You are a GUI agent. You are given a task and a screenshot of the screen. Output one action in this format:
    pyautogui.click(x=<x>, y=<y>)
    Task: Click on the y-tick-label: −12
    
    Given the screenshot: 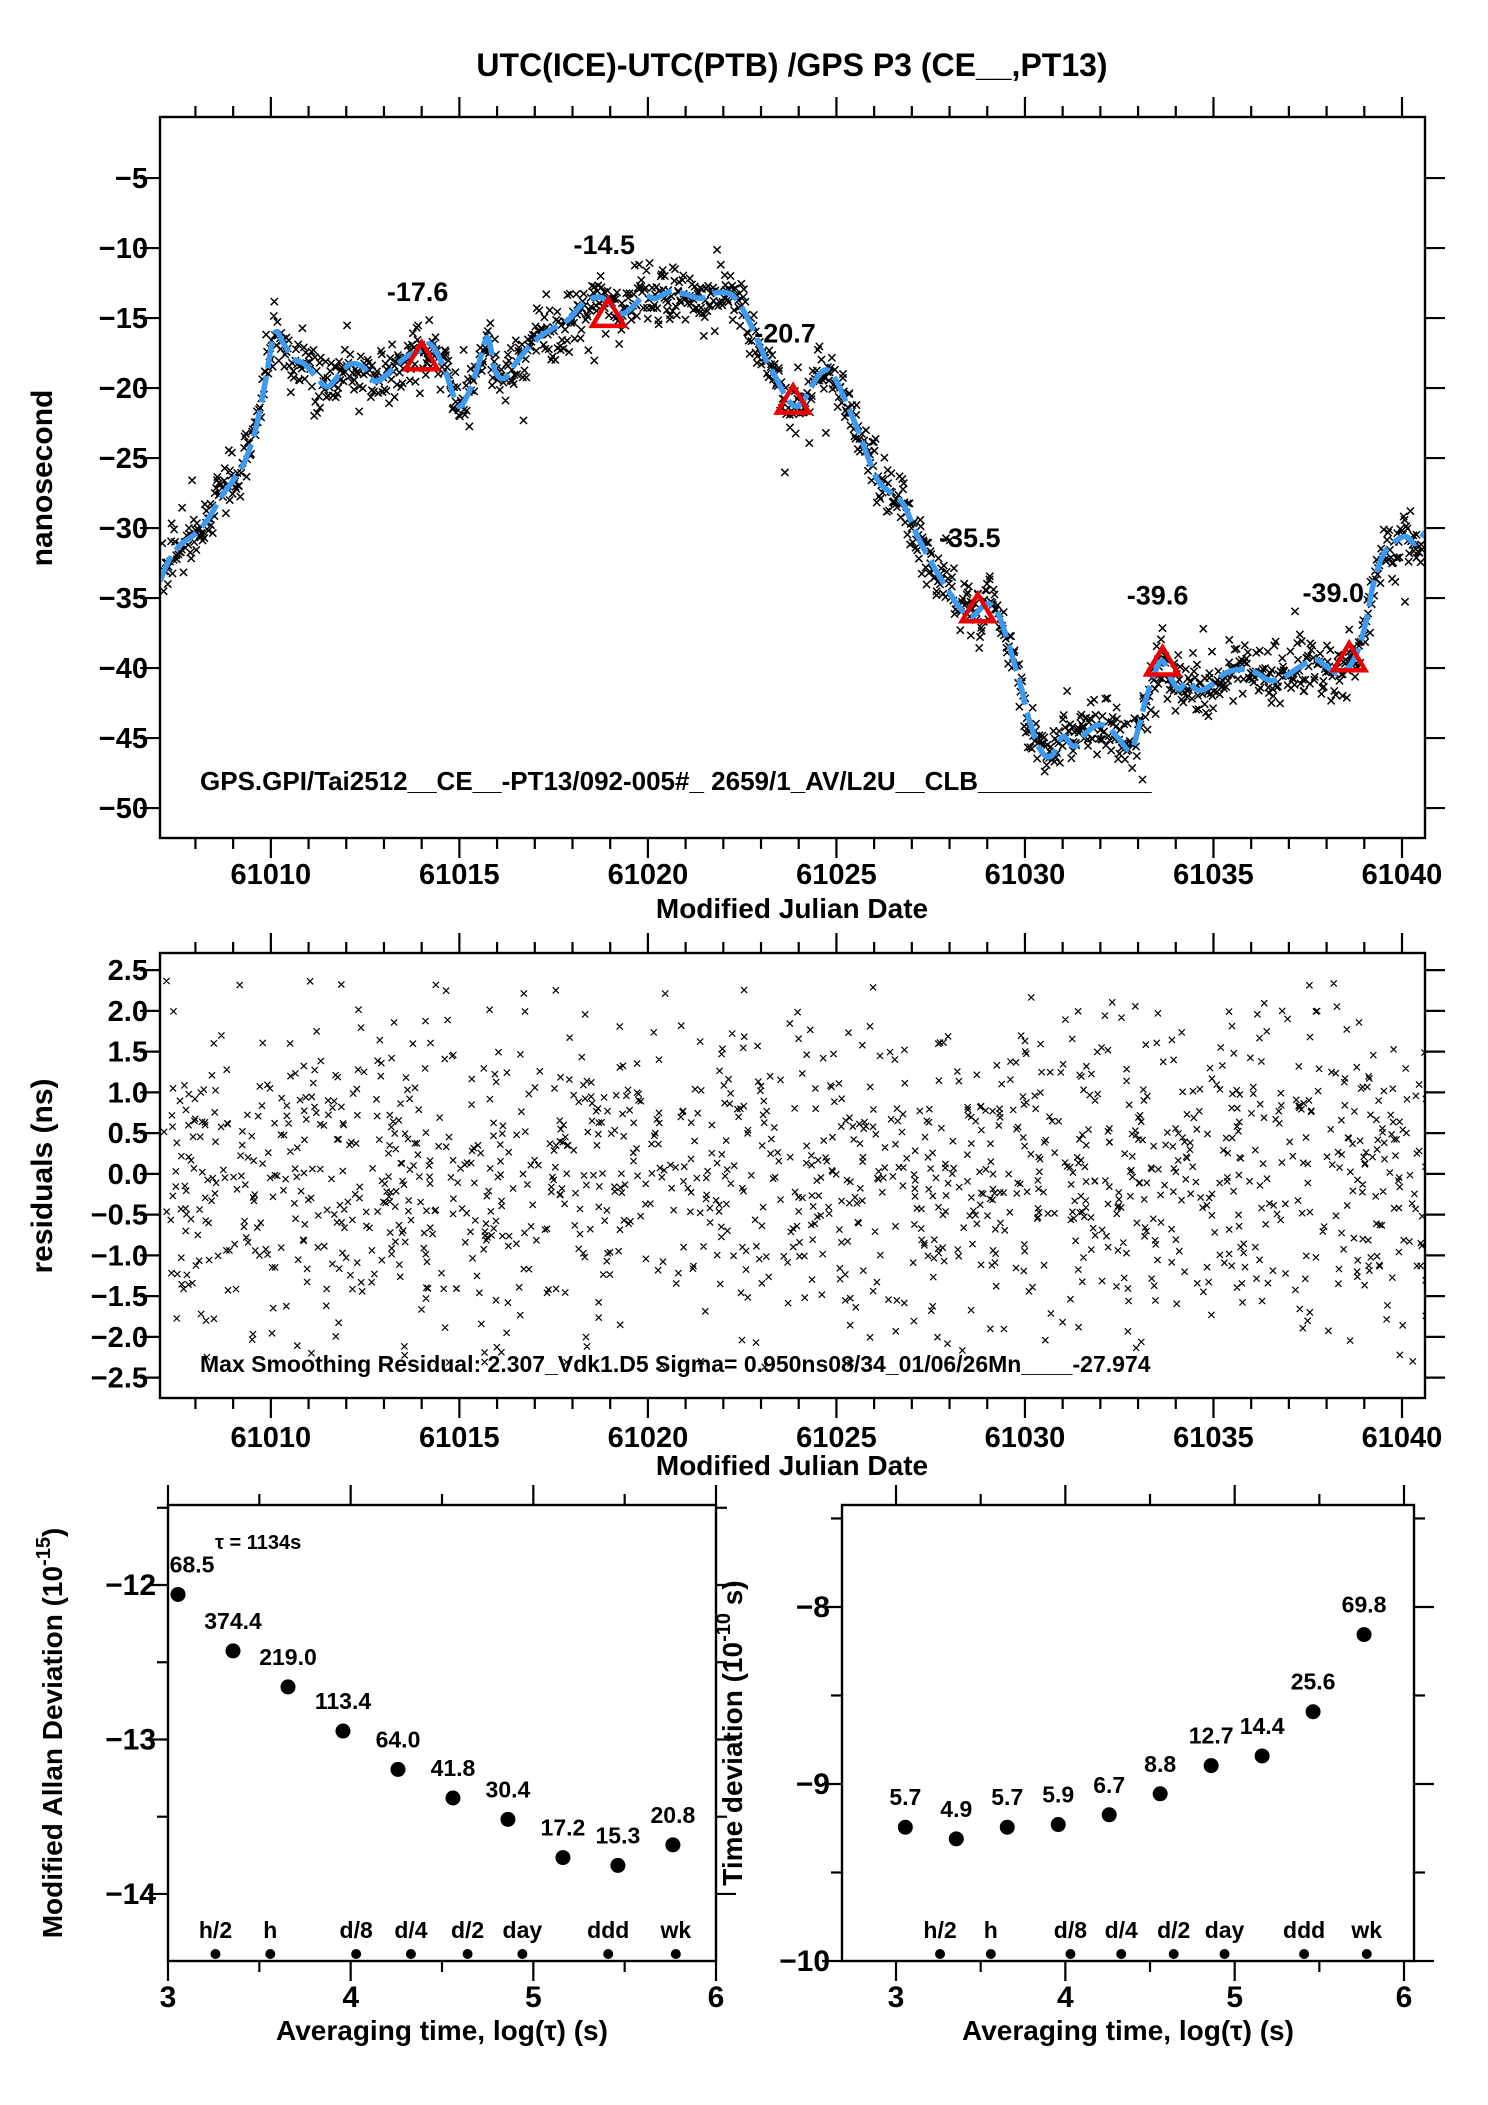 What is the action you would take?
    pyautogui.click(x=130, y=1585)
    